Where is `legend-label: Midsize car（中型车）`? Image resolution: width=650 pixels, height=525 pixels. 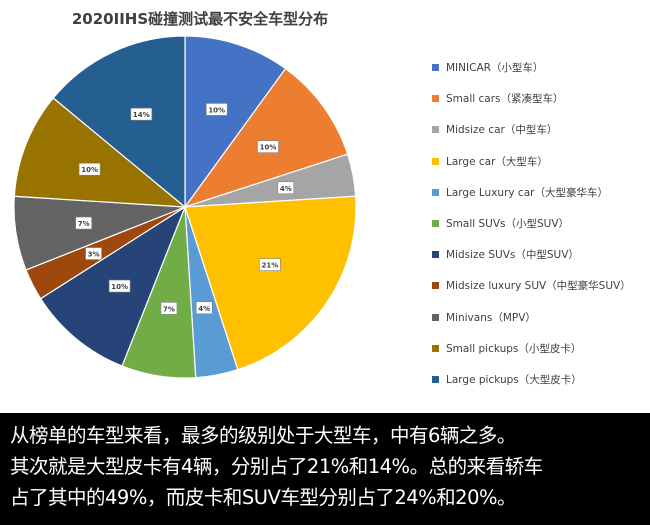 legend-label: Midsize car（中型车） is located at coordinates (502, 130).